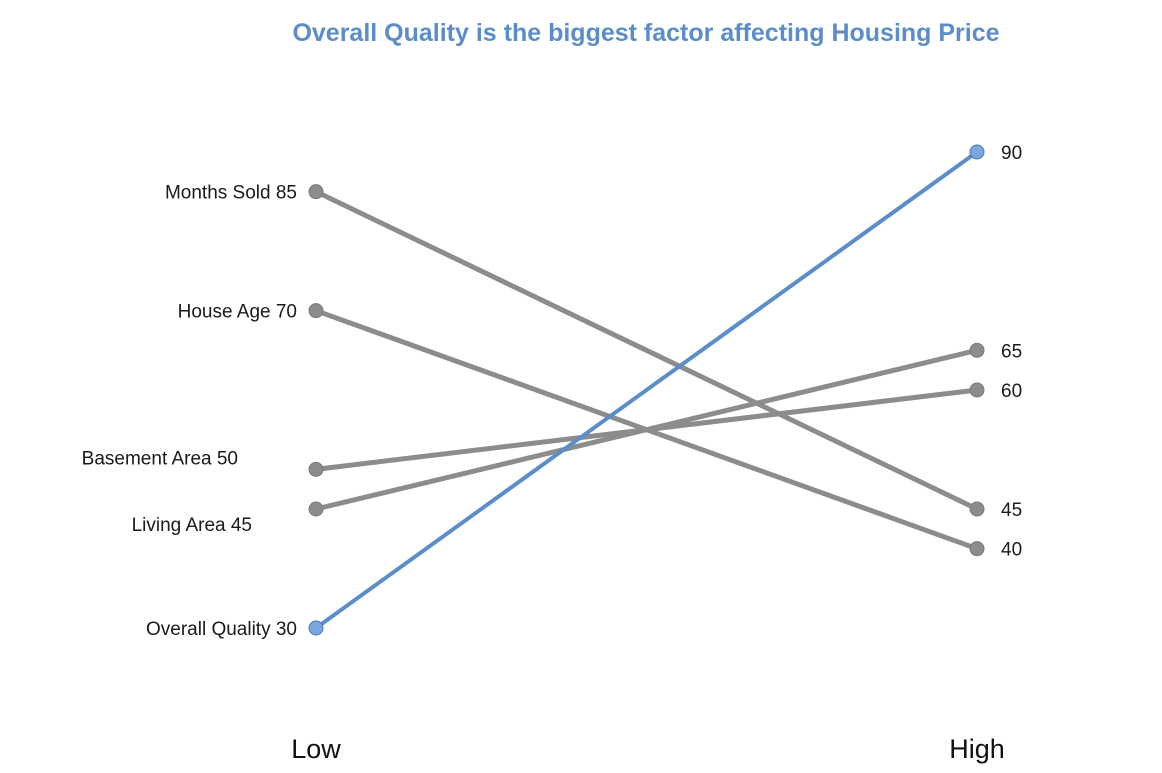  Describe the element at coordinates (316, 749) in the screenshot. I see `x-tick-label-low: Low` at that location.